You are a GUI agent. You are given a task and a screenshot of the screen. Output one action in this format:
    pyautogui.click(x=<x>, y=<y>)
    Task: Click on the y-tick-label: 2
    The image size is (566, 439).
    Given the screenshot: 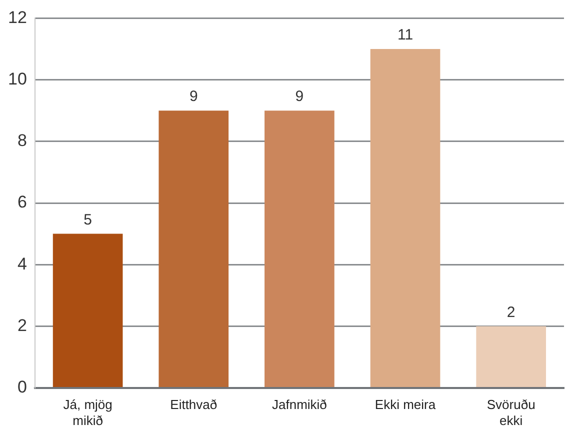 What is the action you would take?
    pyautogui.click(x=22, y=325)
    